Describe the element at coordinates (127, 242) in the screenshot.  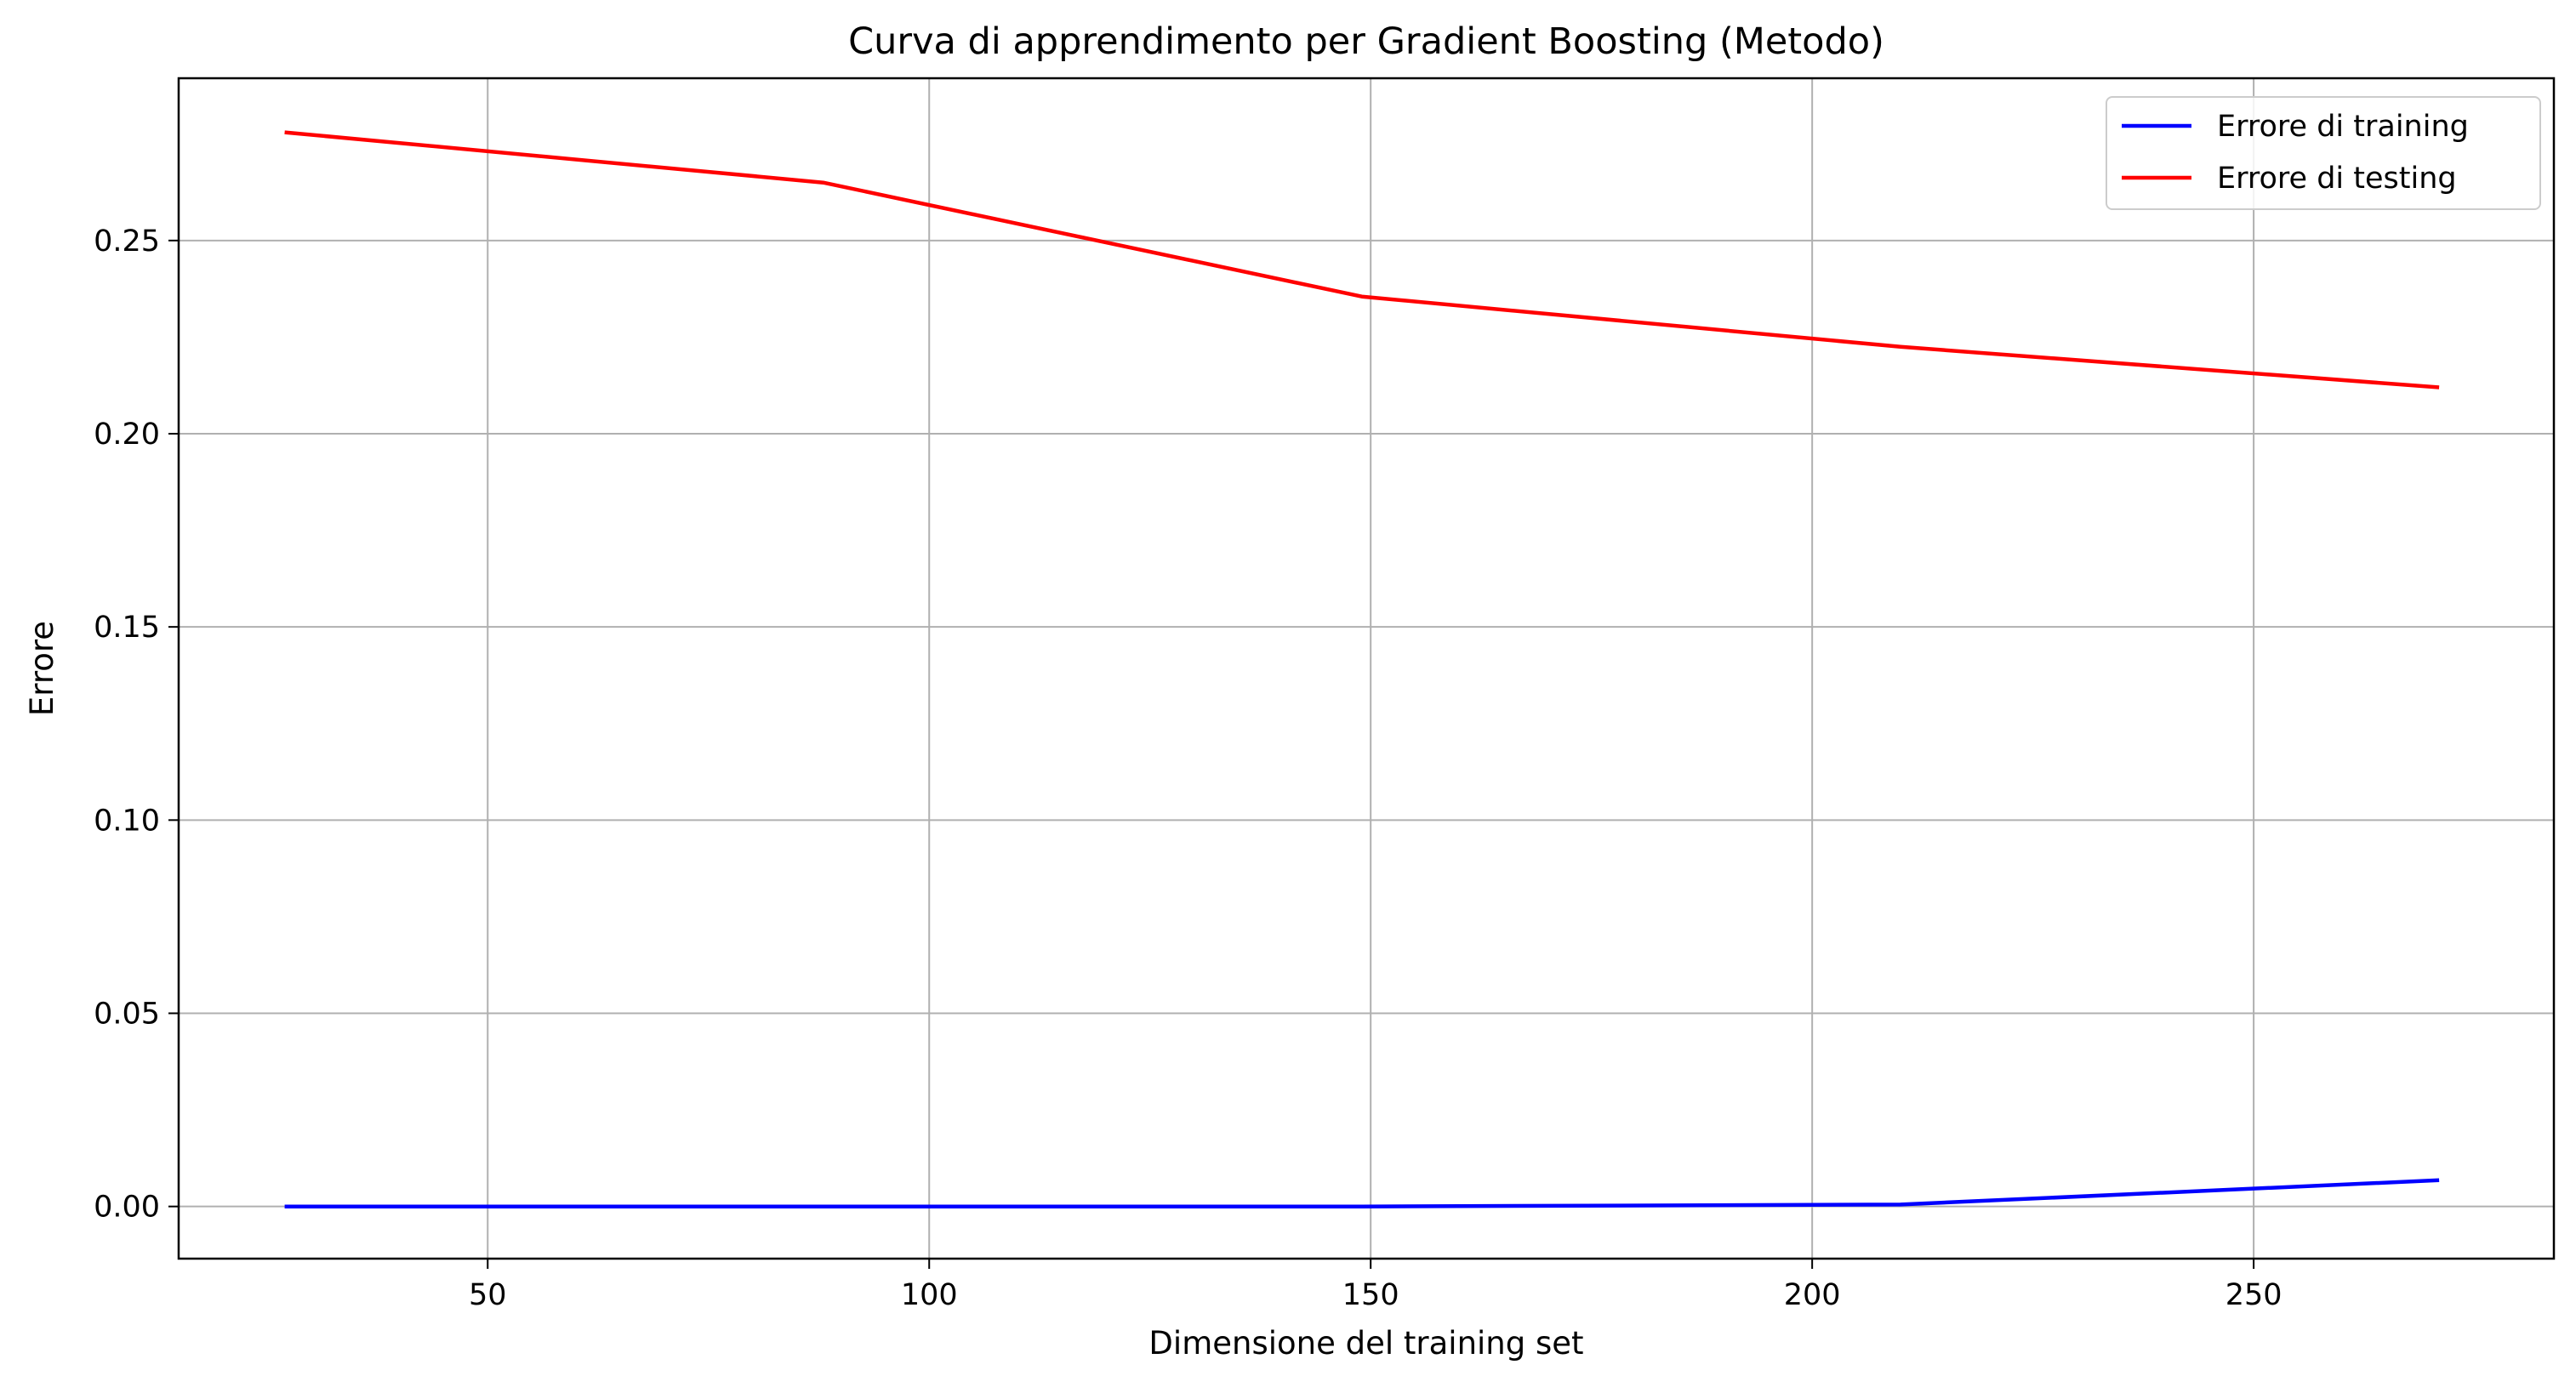
I see `y-tick-label: 0.25` at that location.